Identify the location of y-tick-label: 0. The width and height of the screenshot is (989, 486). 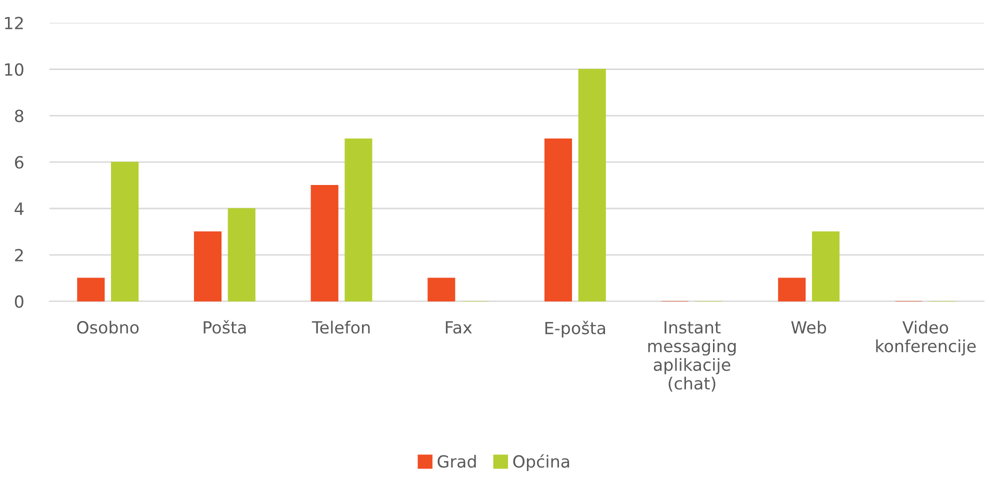
(19, 301).